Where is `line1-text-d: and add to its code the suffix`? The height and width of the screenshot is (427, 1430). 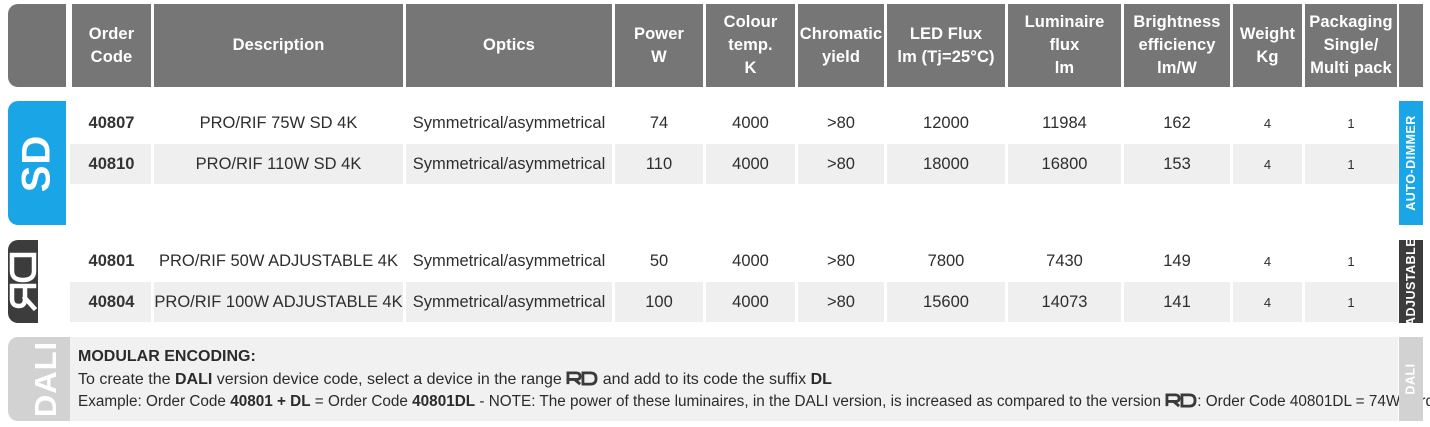 line1-text-d: and add to its code the suffix is located at coordinates (704, 379).